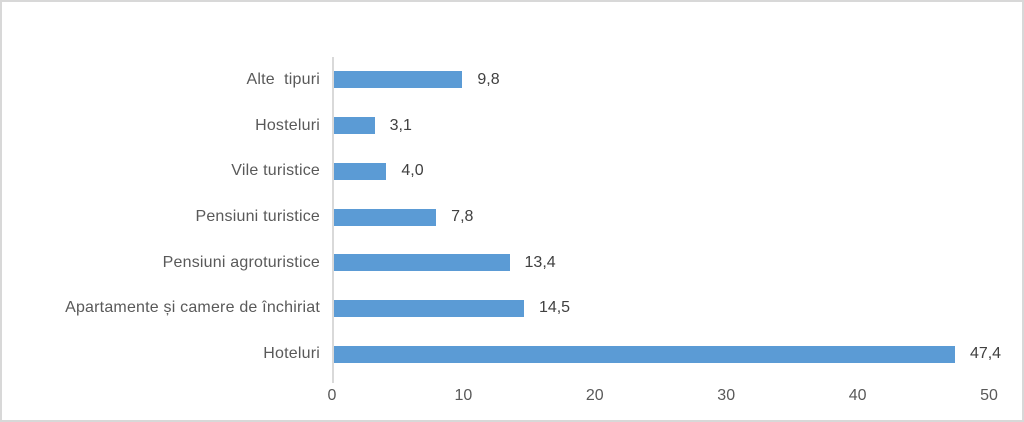 The height and width of the screenshot is (422, 1024). I want to click on bar-row: 7,8, so click(661, 217).